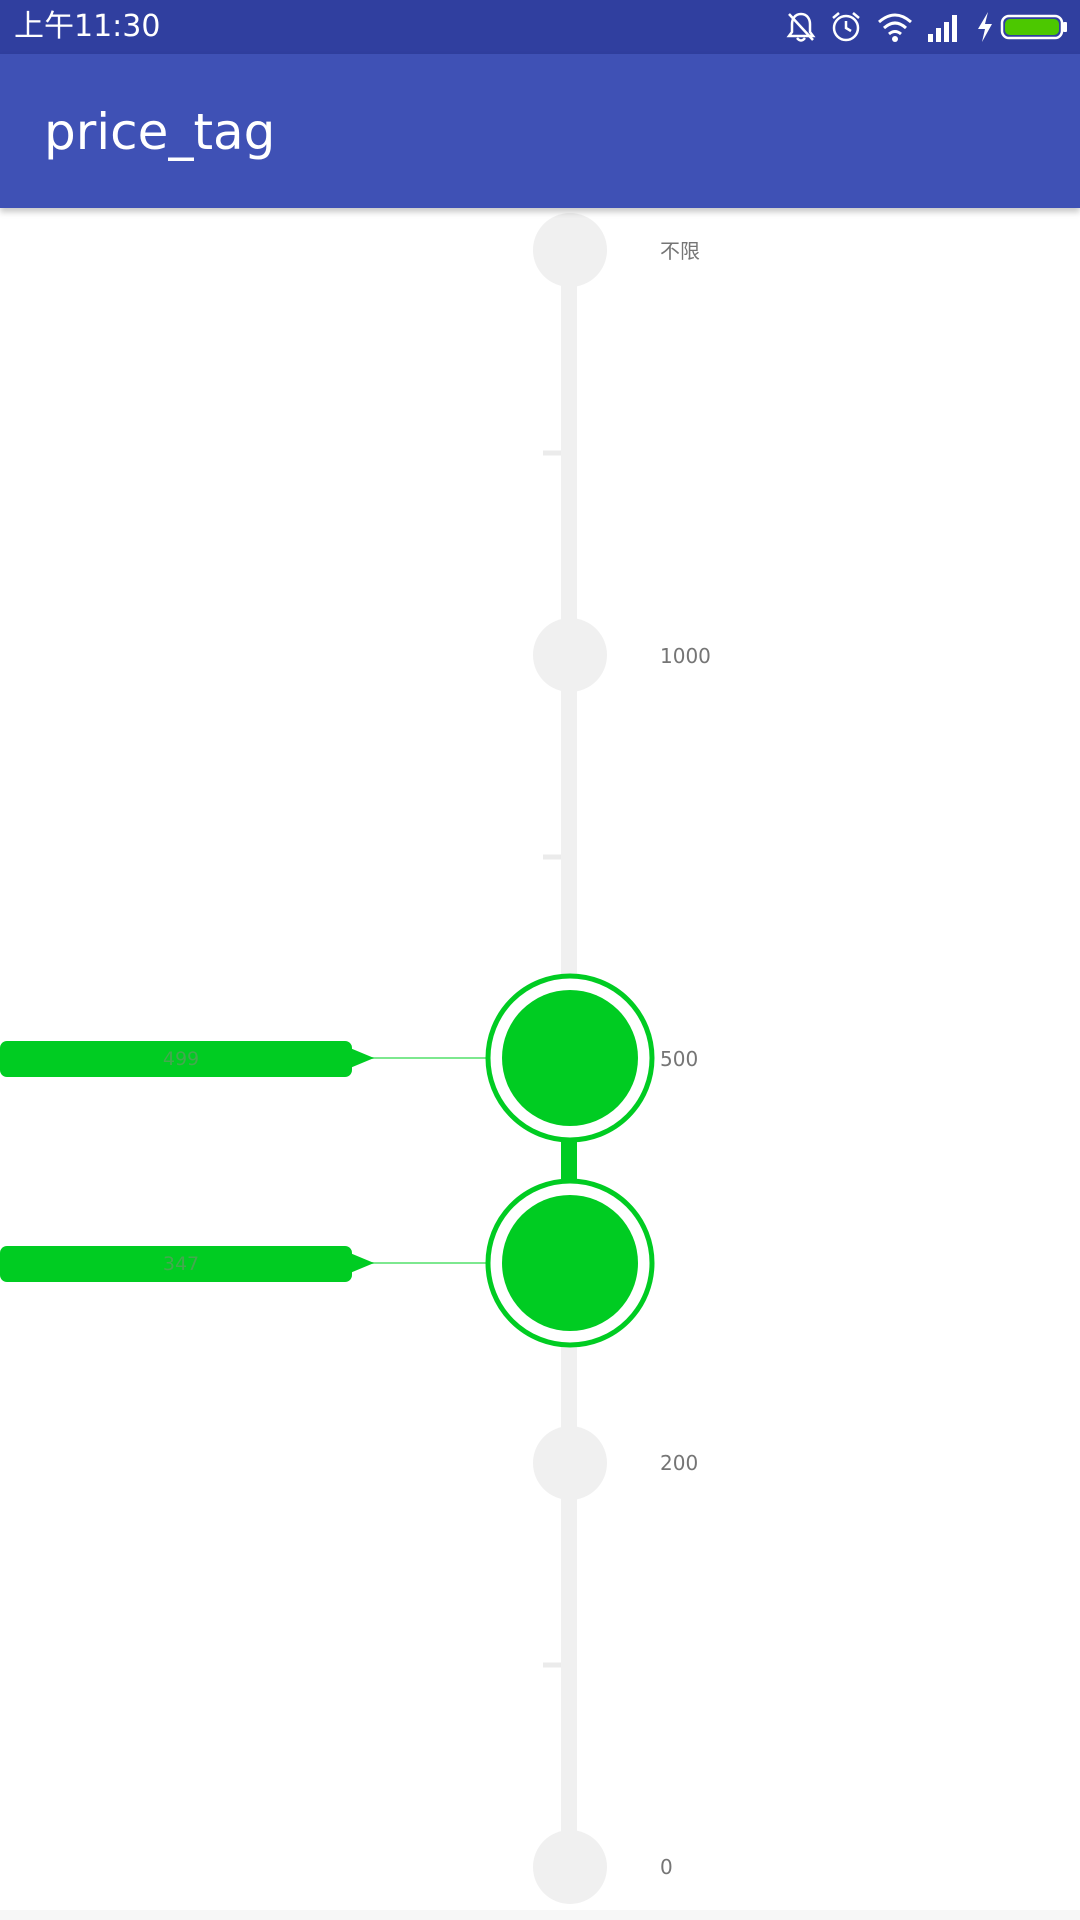 This screenshot has width=1080, height=1920. I want to click on slider-active-range, so click(569, 1162).